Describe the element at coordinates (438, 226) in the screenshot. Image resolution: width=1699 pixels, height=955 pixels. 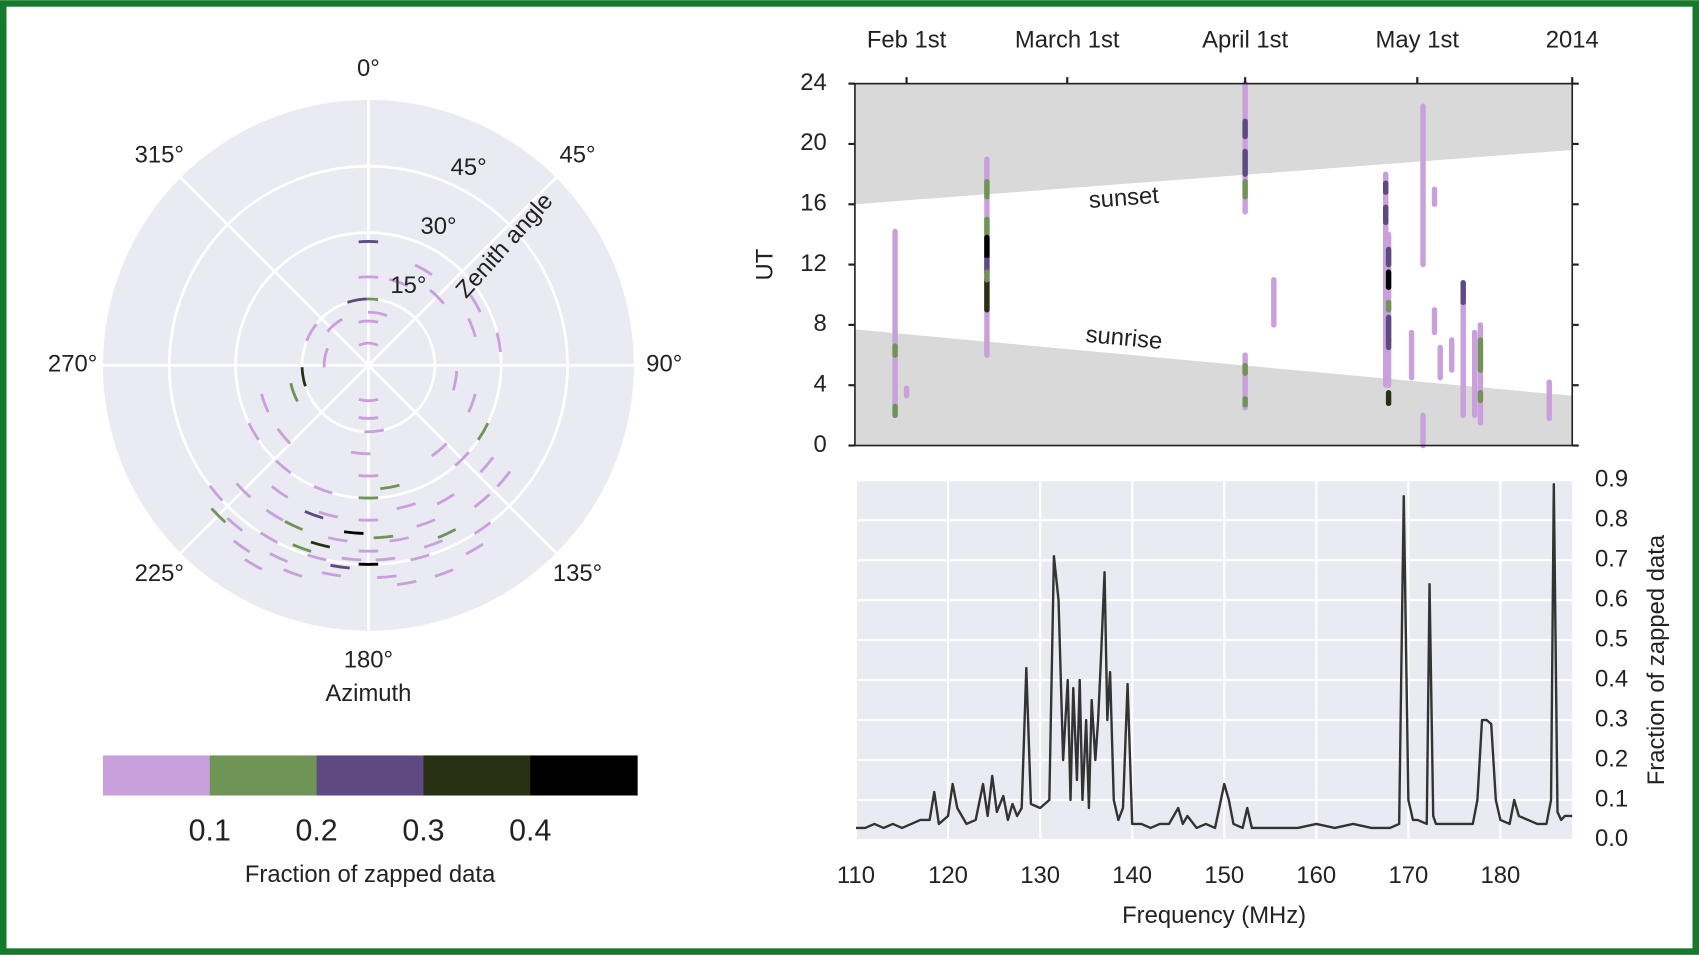
I see `radial-tick-label: 30°` at that location.